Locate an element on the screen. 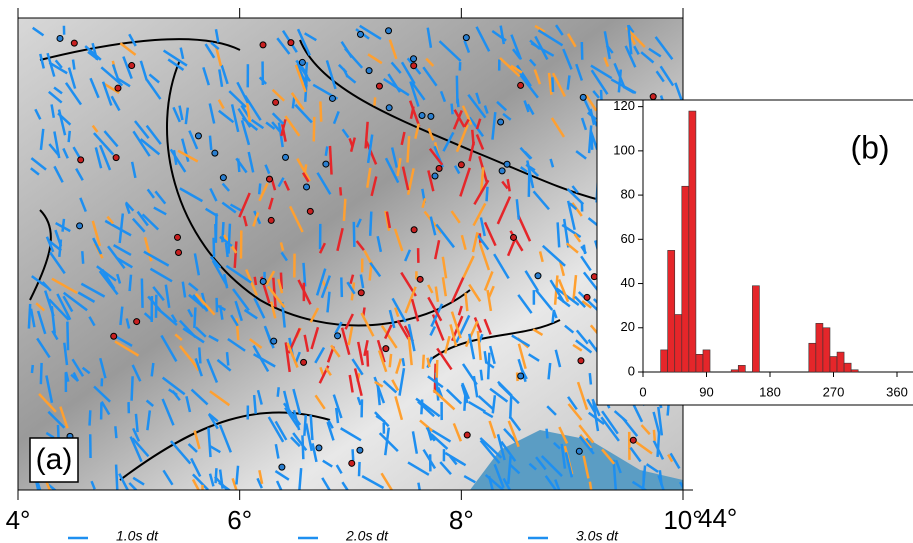  x-tick-label: 90 is located at coordinates (706, 391).